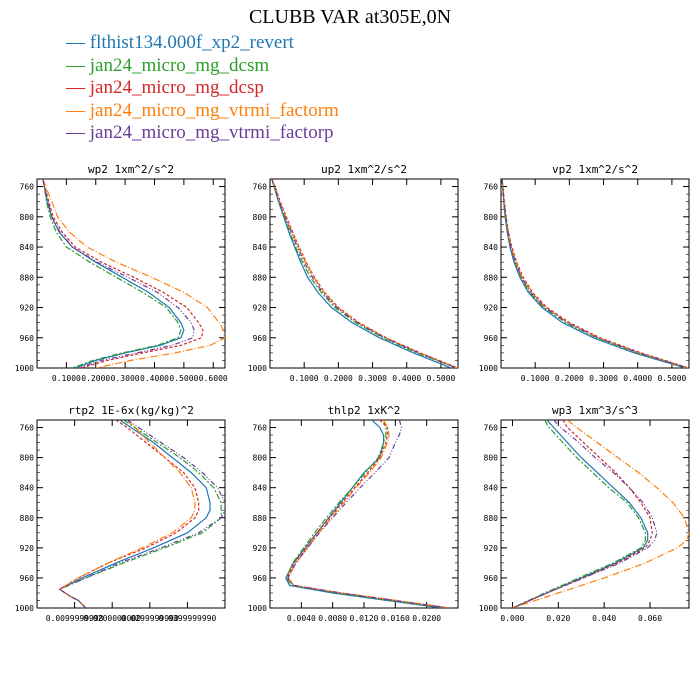 This screenshot has height=700, width=700. Describe the element at coordinates (214, 110) in the screenshot. I see `legend-label: jan24_micro_mg_vtrmi_factorm` at that location.